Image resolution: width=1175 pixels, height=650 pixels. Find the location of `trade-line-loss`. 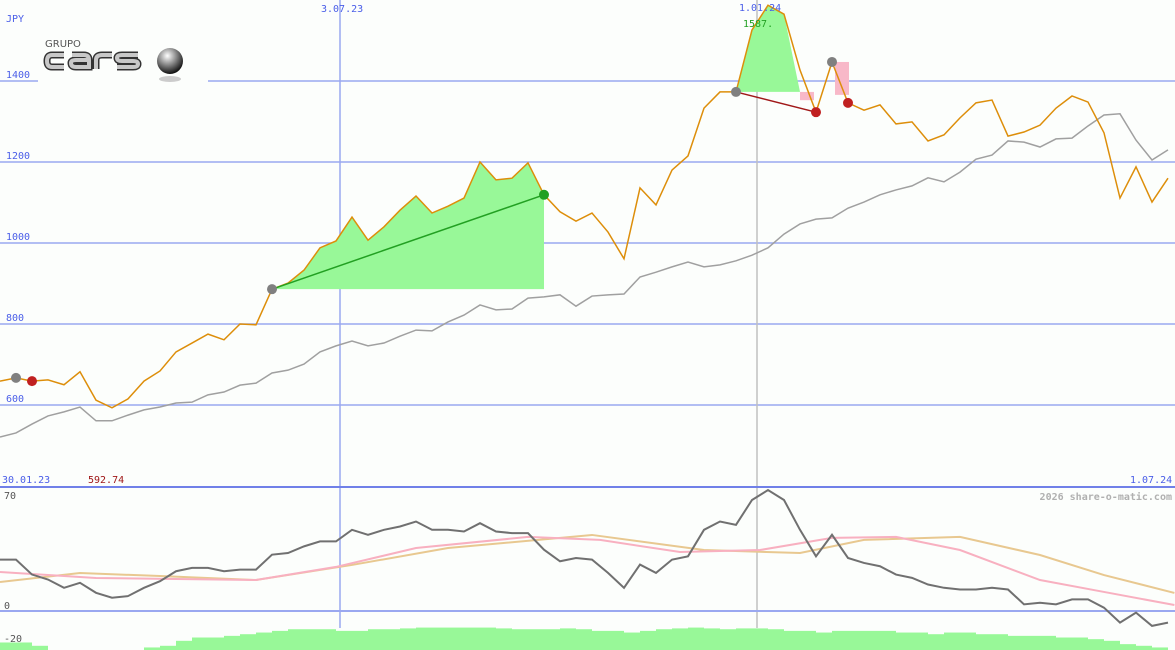

trade-line-loss is located at coordinates (776, 102).